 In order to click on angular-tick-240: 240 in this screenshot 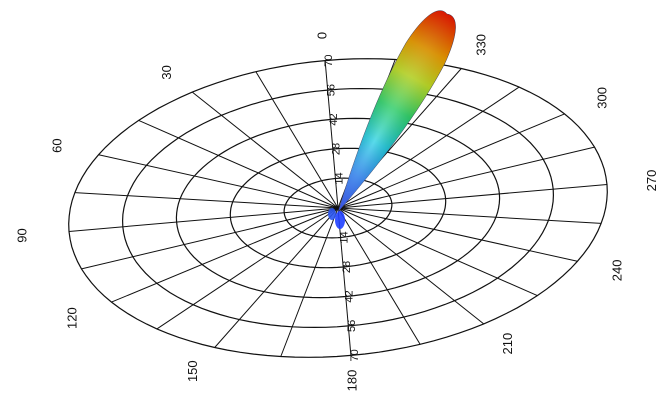, I will do `click(617, 271)`.